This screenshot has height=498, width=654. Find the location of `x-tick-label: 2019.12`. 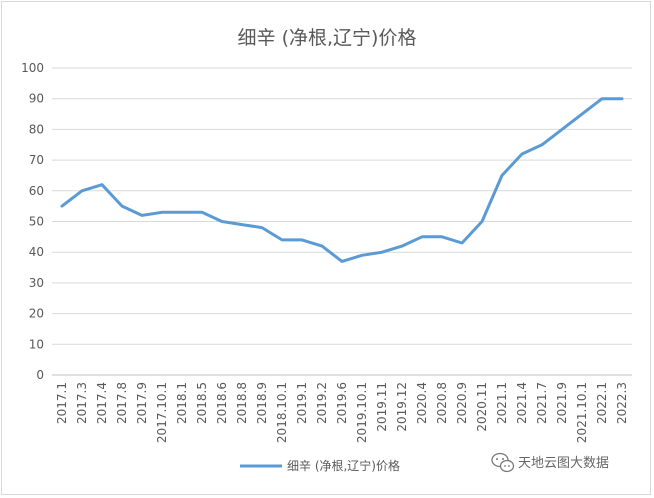

x-tick-label: 2019.12 is located at coordinates (402, 407).